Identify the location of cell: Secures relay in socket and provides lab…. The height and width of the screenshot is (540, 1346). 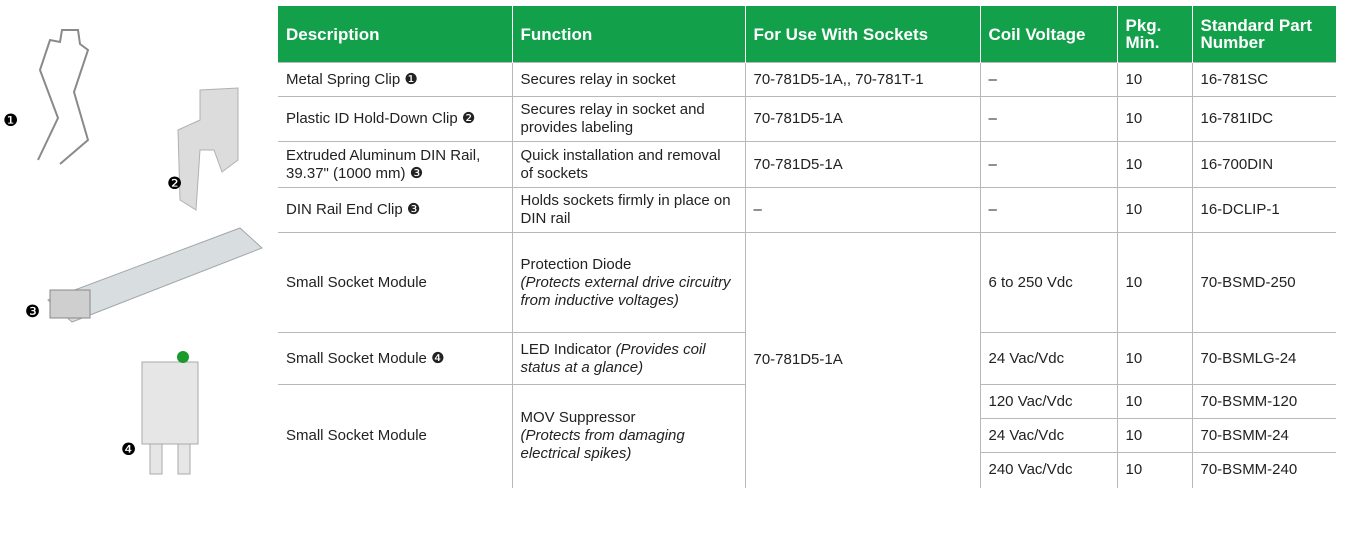
(628, 119).